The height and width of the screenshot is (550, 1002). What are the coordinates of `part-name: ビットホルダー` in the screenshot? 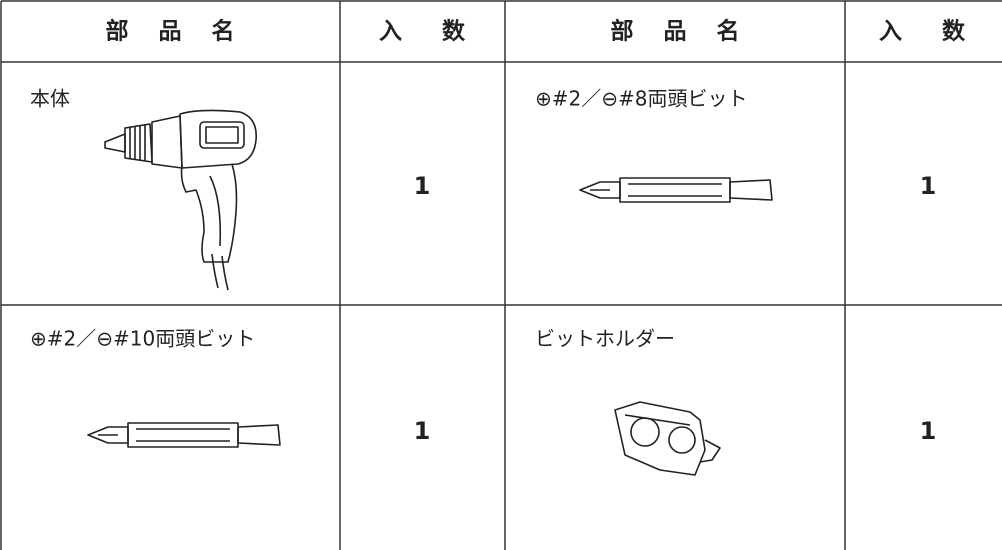 It's located at (605, 339).